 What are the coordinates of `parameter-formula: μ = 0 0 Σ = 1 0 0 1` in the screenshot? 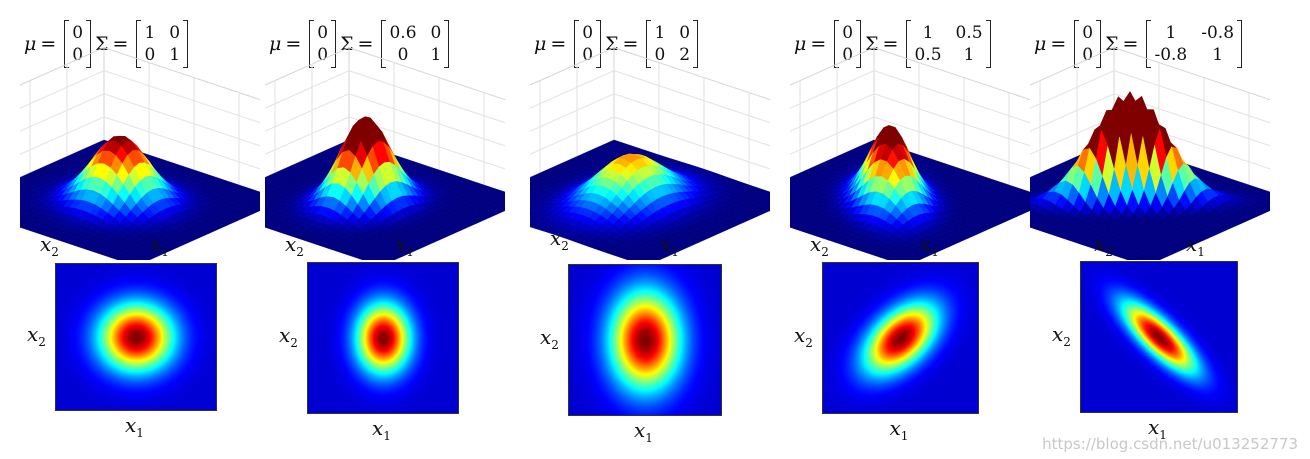 It's located at (108, 44).